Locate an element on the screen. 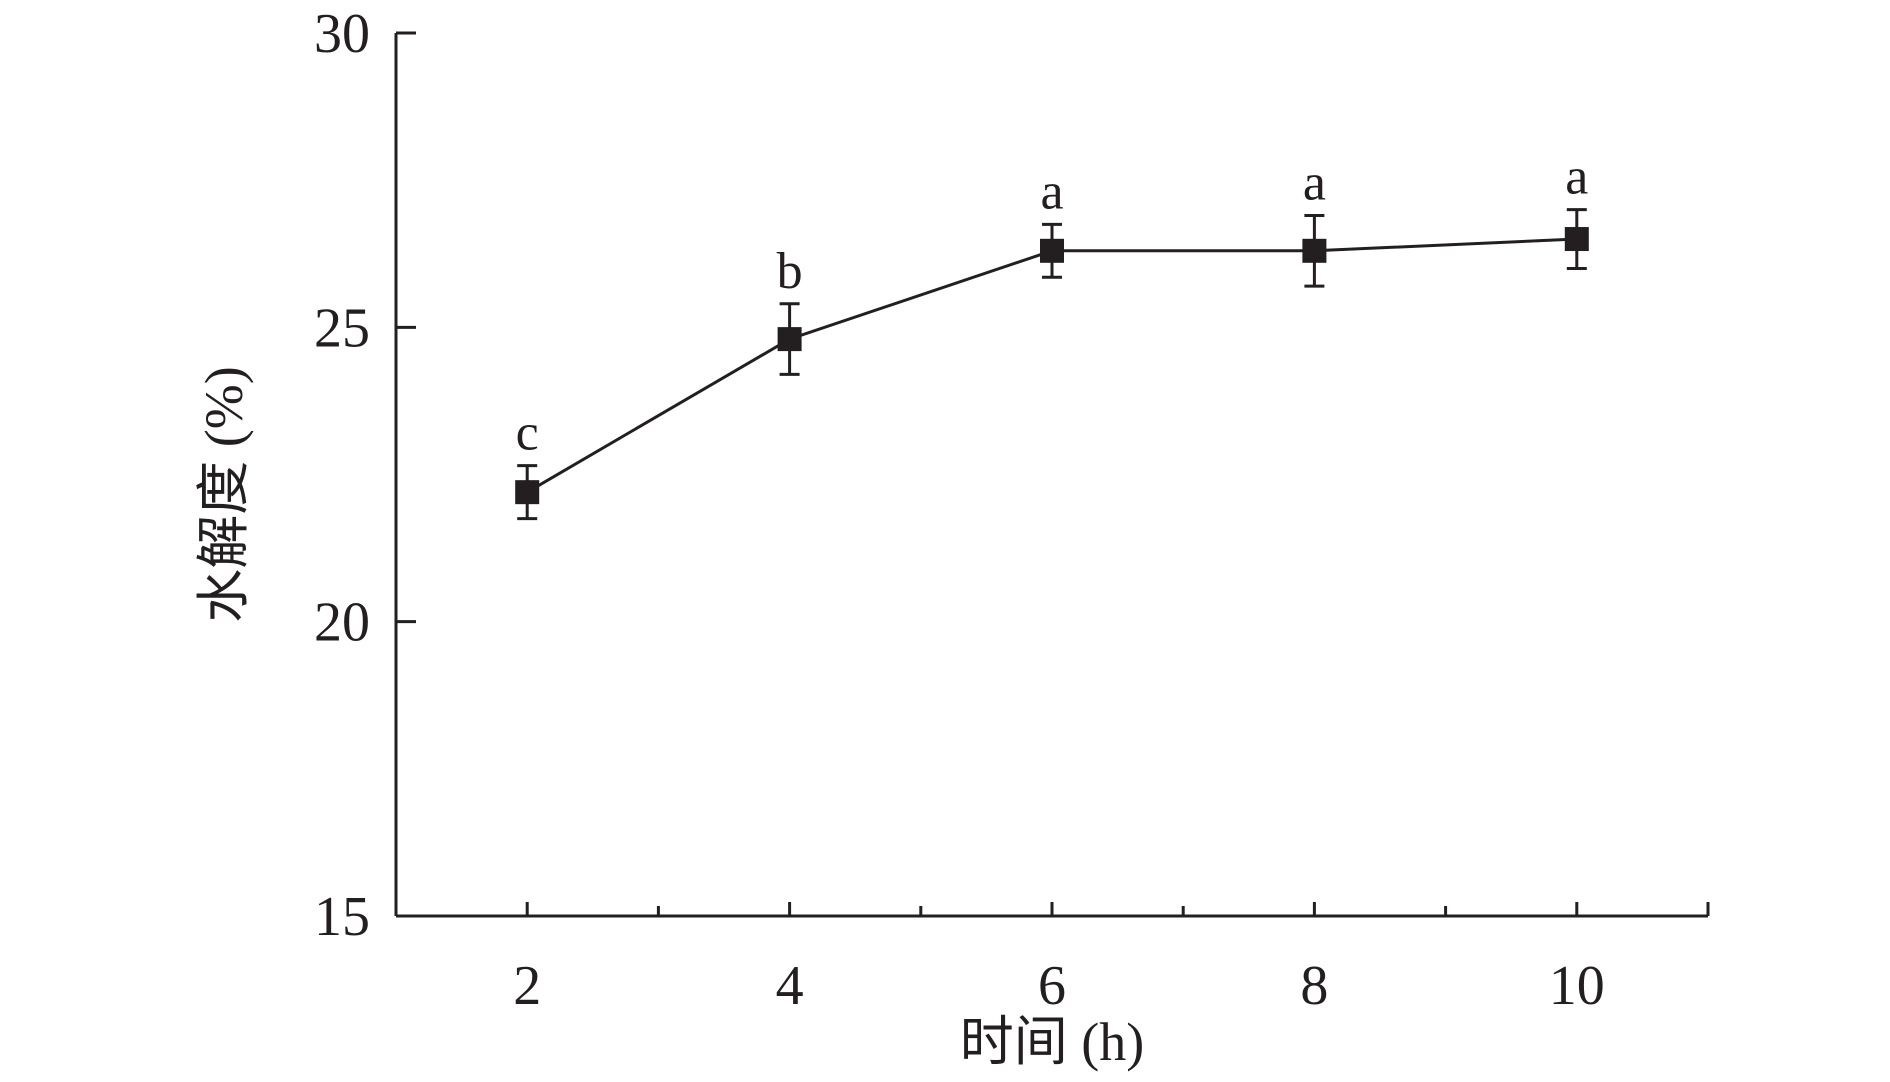  x-tick-label: 8 is located at coordinates (1314, 986).